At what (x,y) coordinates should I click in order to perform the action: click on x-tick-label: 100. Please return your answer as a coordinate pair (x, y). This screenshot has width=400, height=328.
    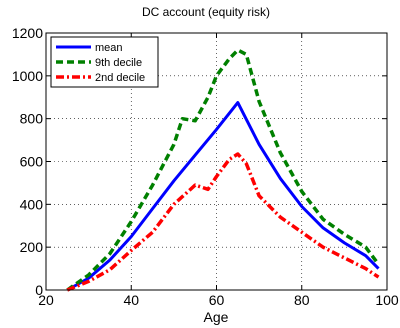
    Looking at the image, I should click on (387, 300).